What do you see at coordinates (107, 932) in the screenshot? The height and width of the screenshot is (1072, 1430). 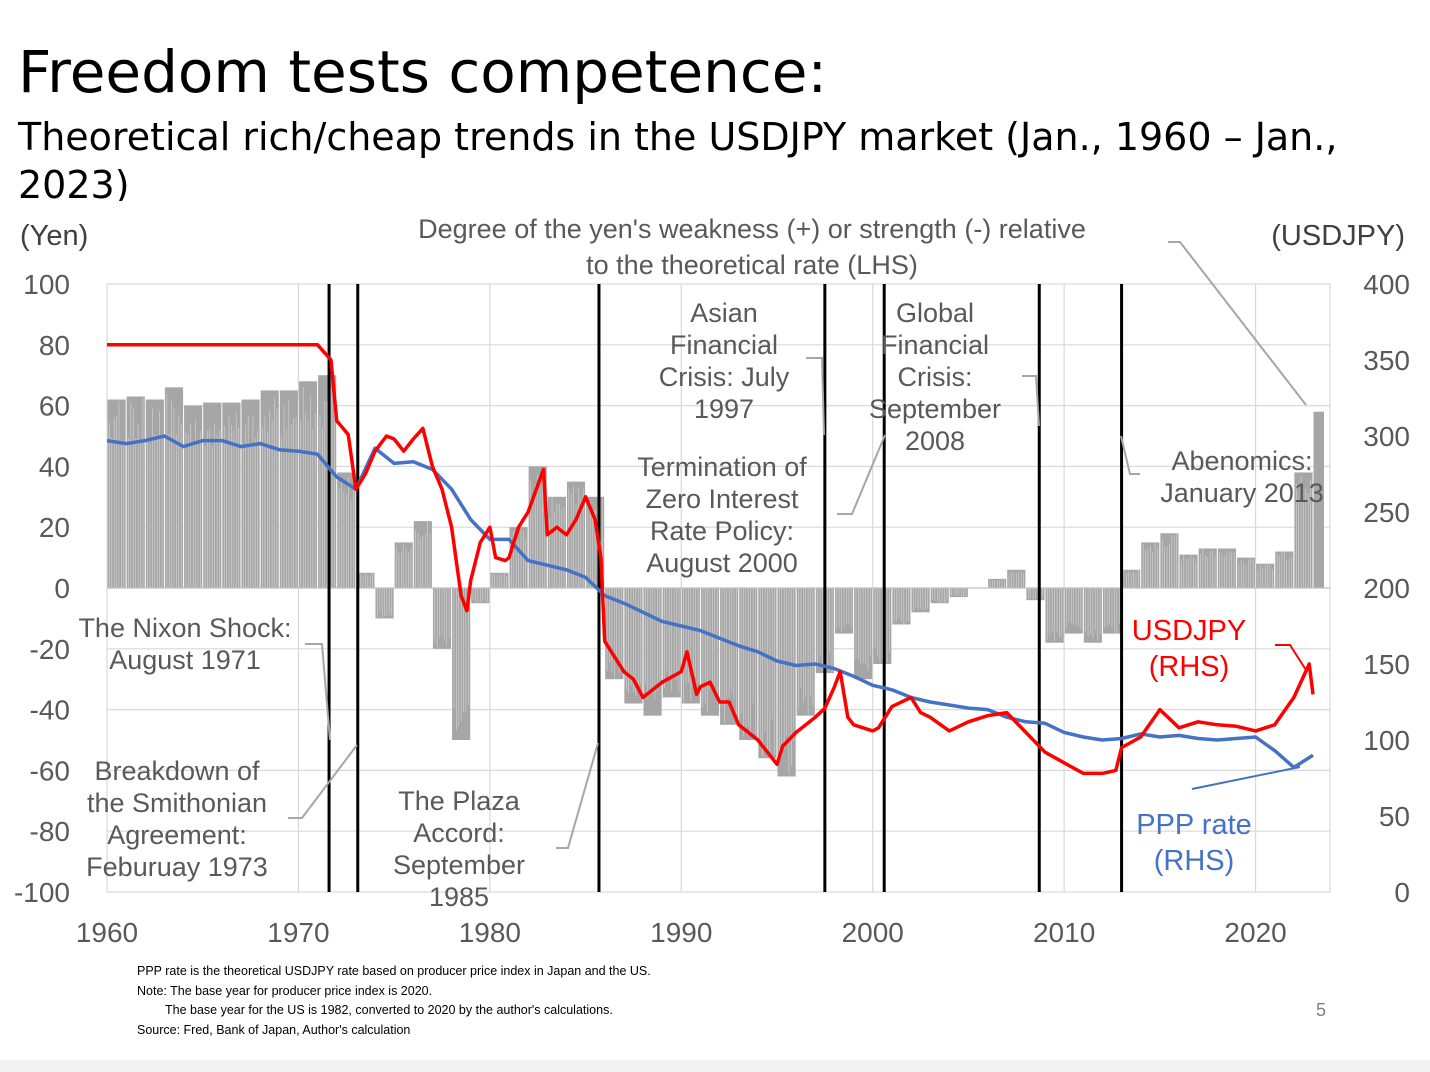 I see `x-tick-label: 1960` at bounding box center [107, 932].